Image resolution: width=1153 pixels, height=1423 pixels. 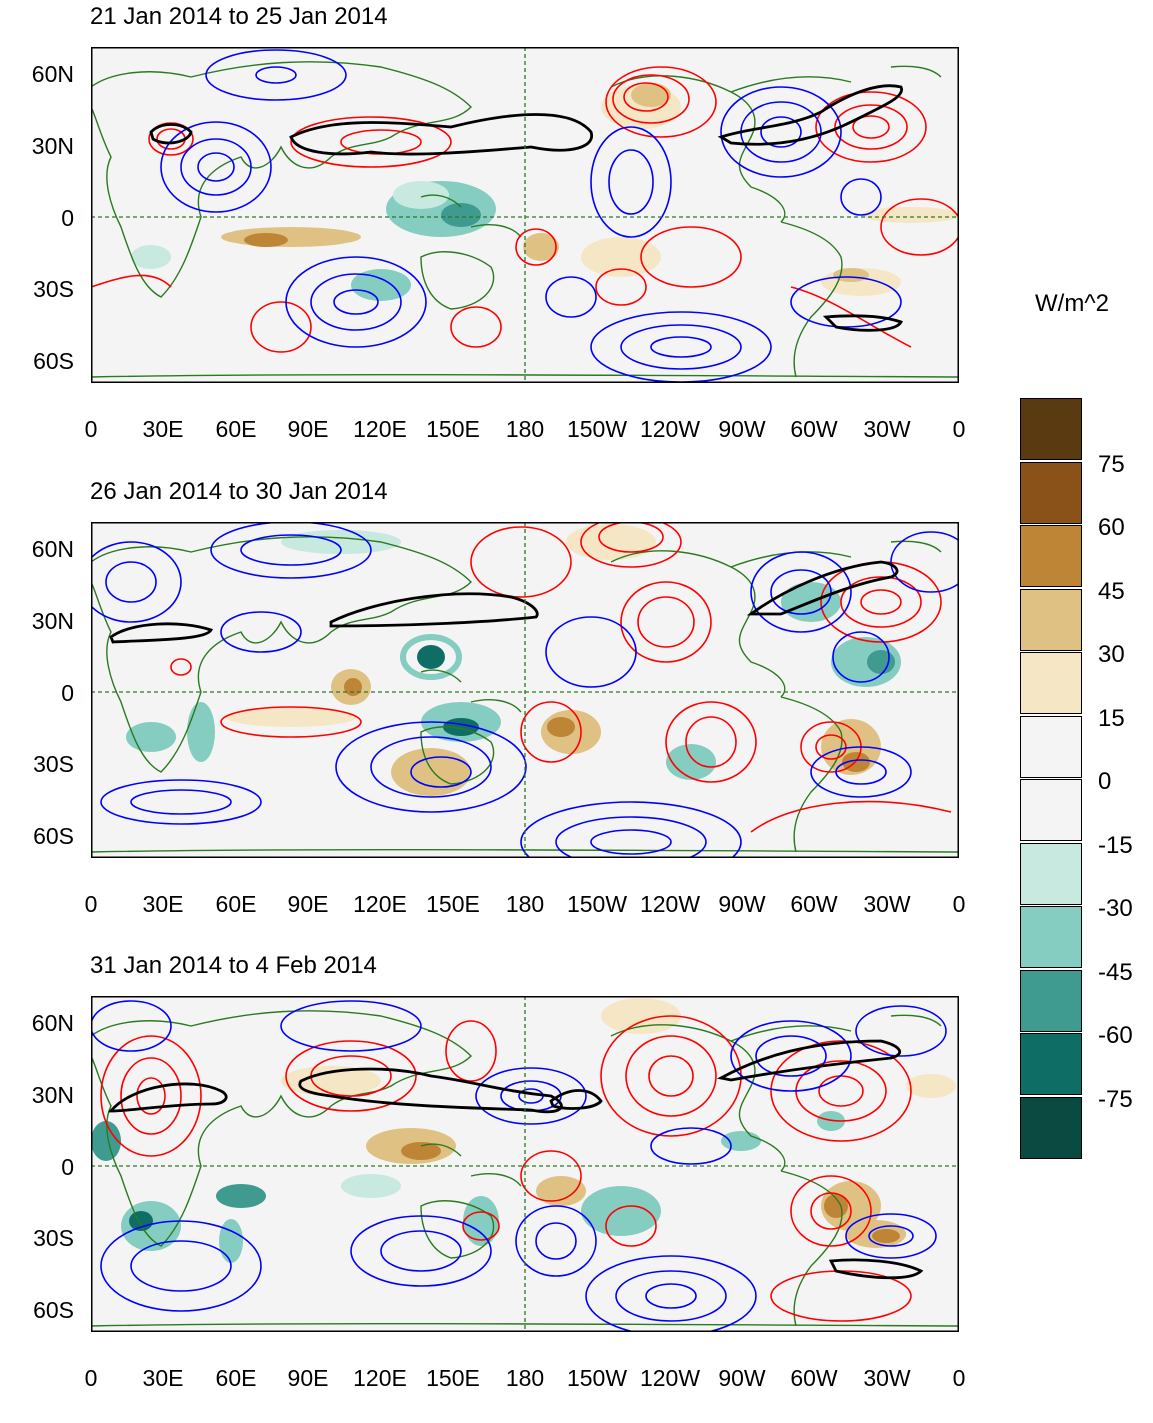 I want to click on olr-anomaly-shading, so click(x=513, y=660).